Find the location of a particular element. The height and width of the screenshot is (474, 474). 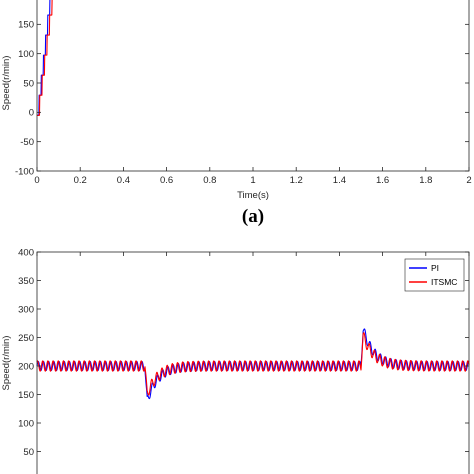

ytick-label-b: 100 is located at coordinates (26, 423).